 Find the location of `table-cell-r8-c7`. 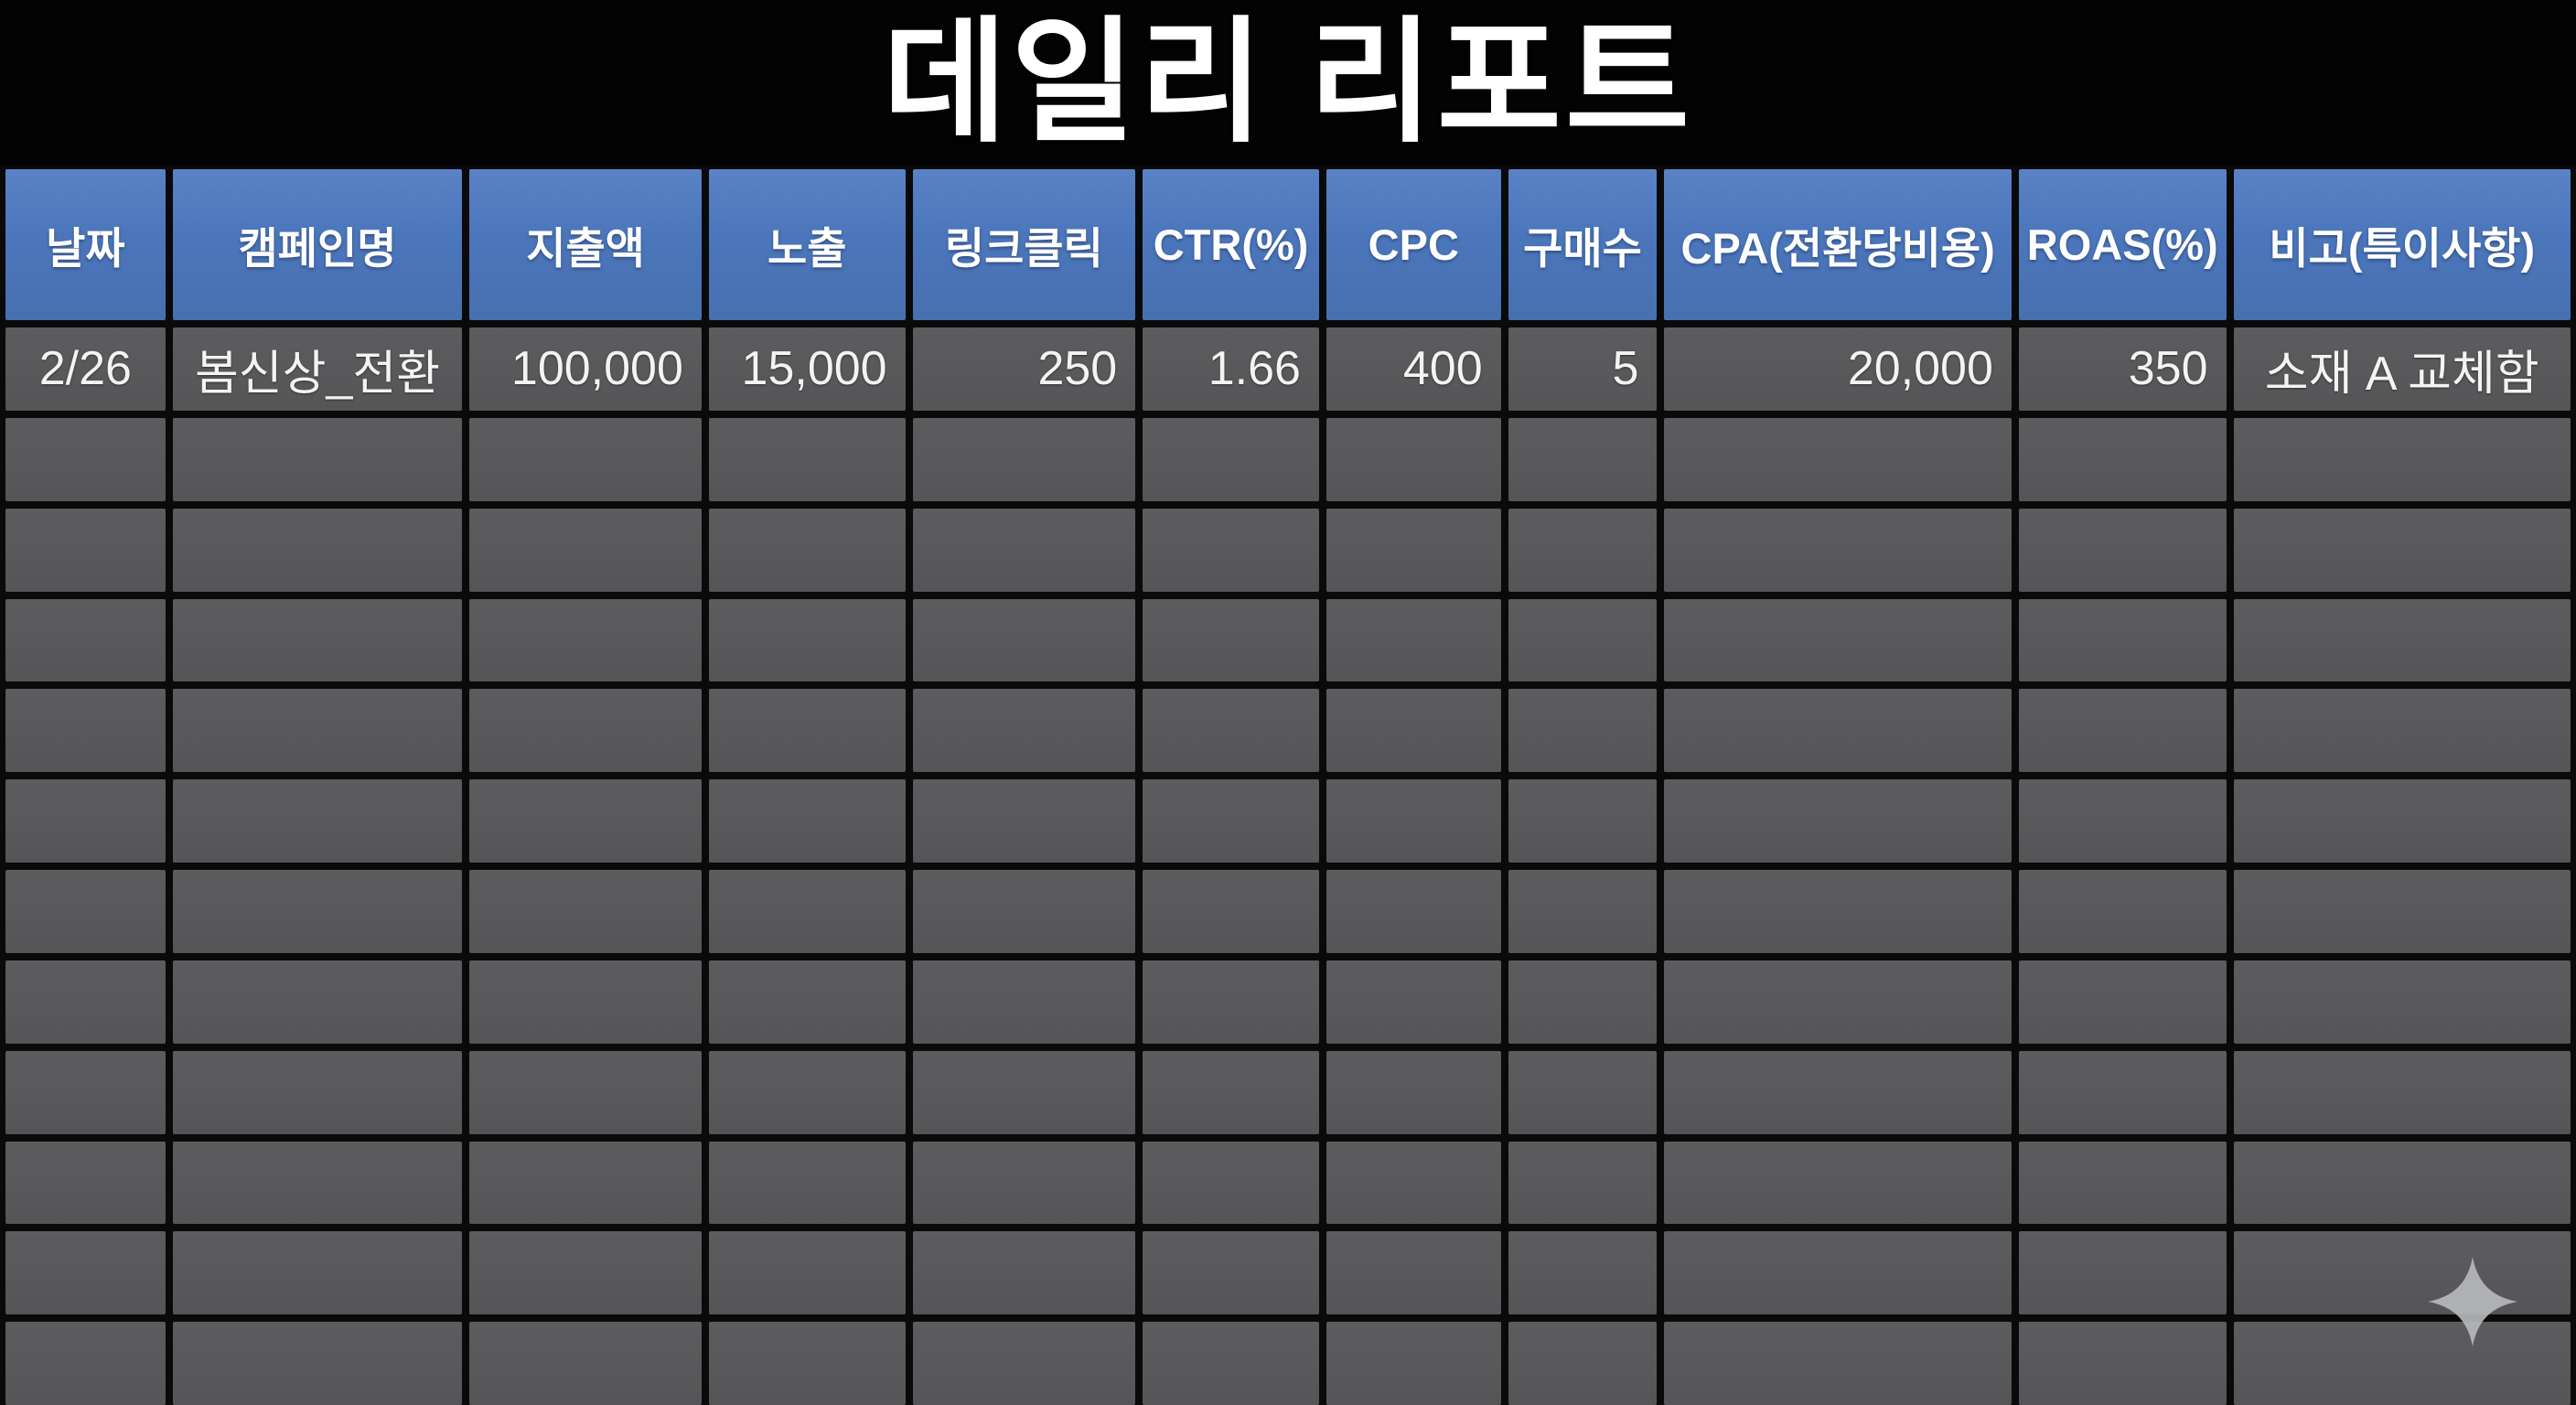

table-cell-r8-c7 is located at coordinates (1583, 1092).